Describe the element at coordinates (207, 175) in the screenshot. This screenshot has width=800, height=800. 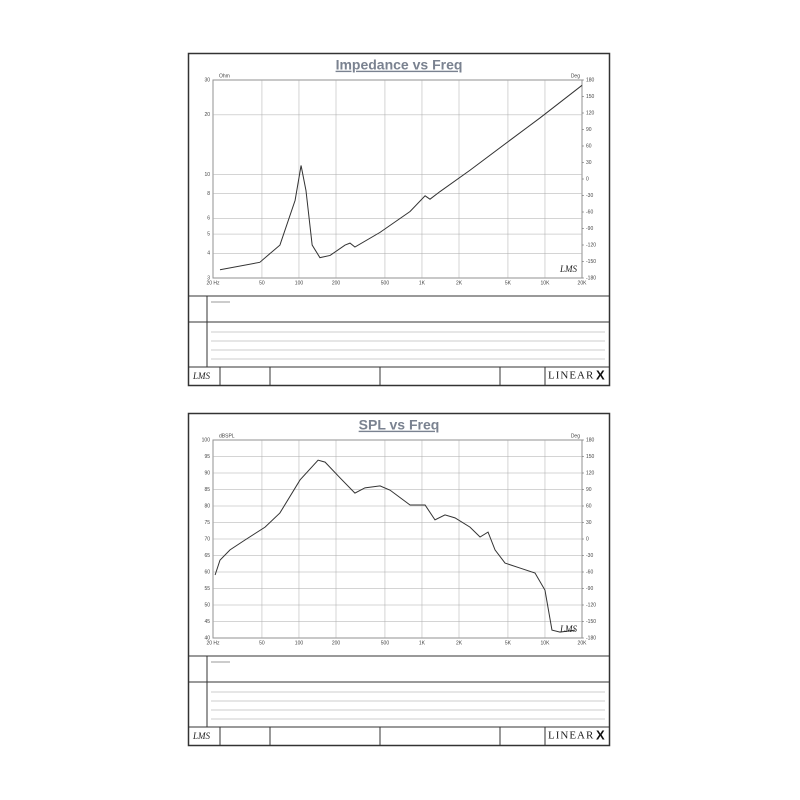
I see `y-tick-label: 10` at that location.